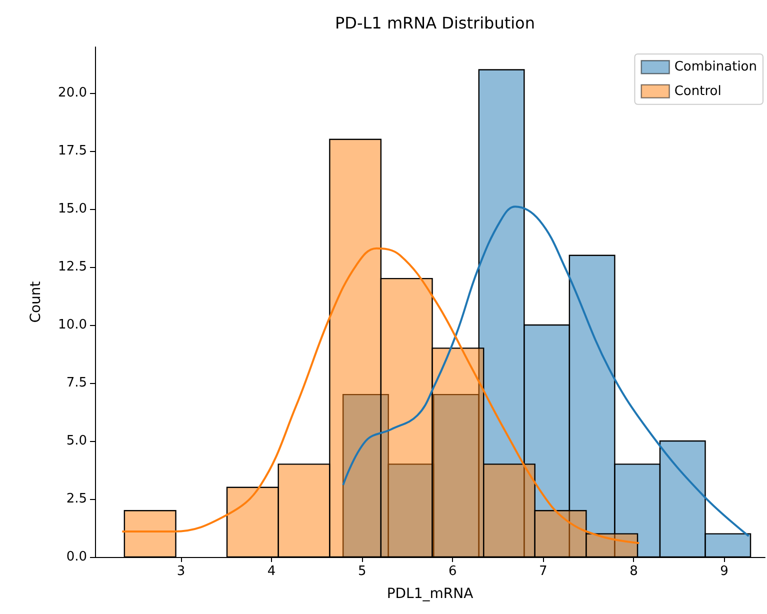  What do you see at coordinates (698, 91) in the screenshot?
I see `legend-label: Control` at bounding box center [698, 91].